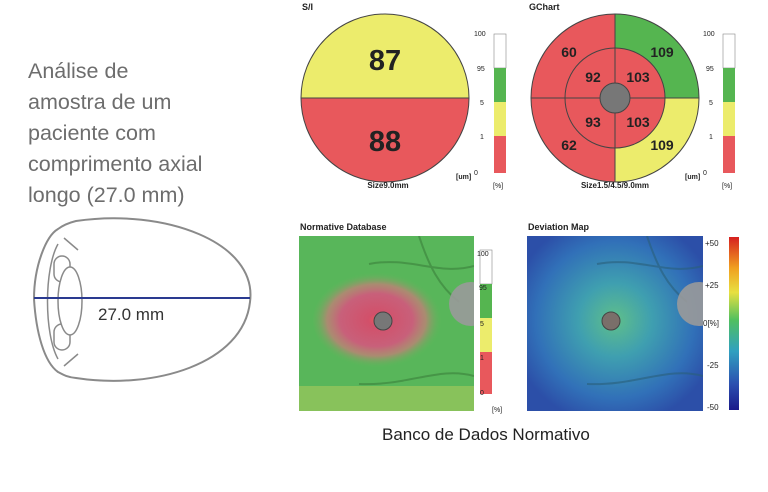  What do you see at coordinates (386, 398) in the screenshot?
I see `normative-yellow-band` at bounding box center [386, 398].